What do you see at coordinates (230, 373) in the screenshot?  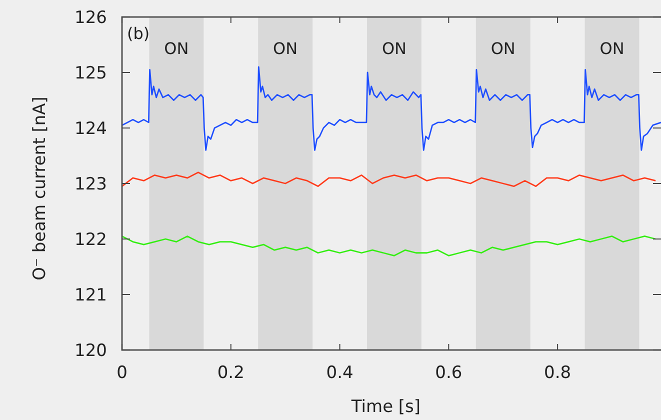 I see `x-tick-label: 0.2` at bounding box center [230, 373].